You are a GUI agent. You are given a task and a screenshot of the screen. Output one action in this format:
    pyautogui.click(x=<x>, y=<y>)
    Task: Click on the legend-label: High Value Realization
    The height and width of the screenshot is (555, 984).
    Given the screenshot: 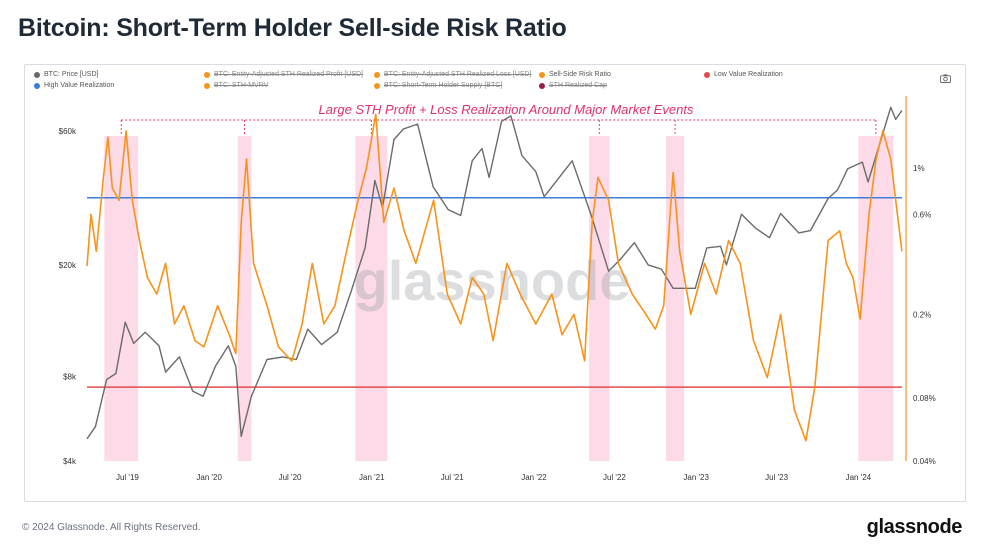 What is the action you would take?
    pyautogui.click(x=79, y=85)
    